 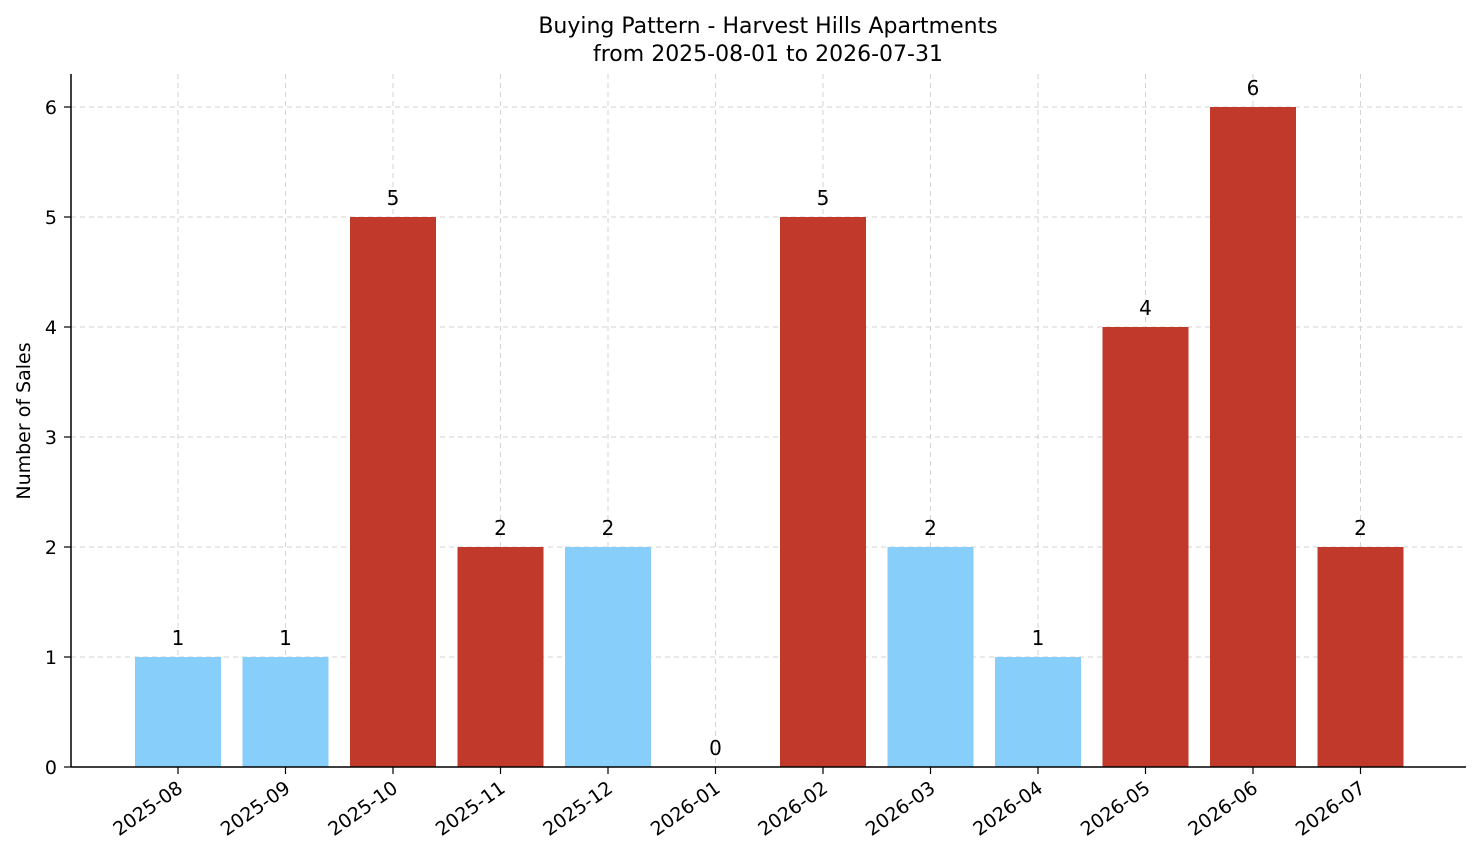 I want to click on y-tick-label-4: 4, so click(x=51, y=328).